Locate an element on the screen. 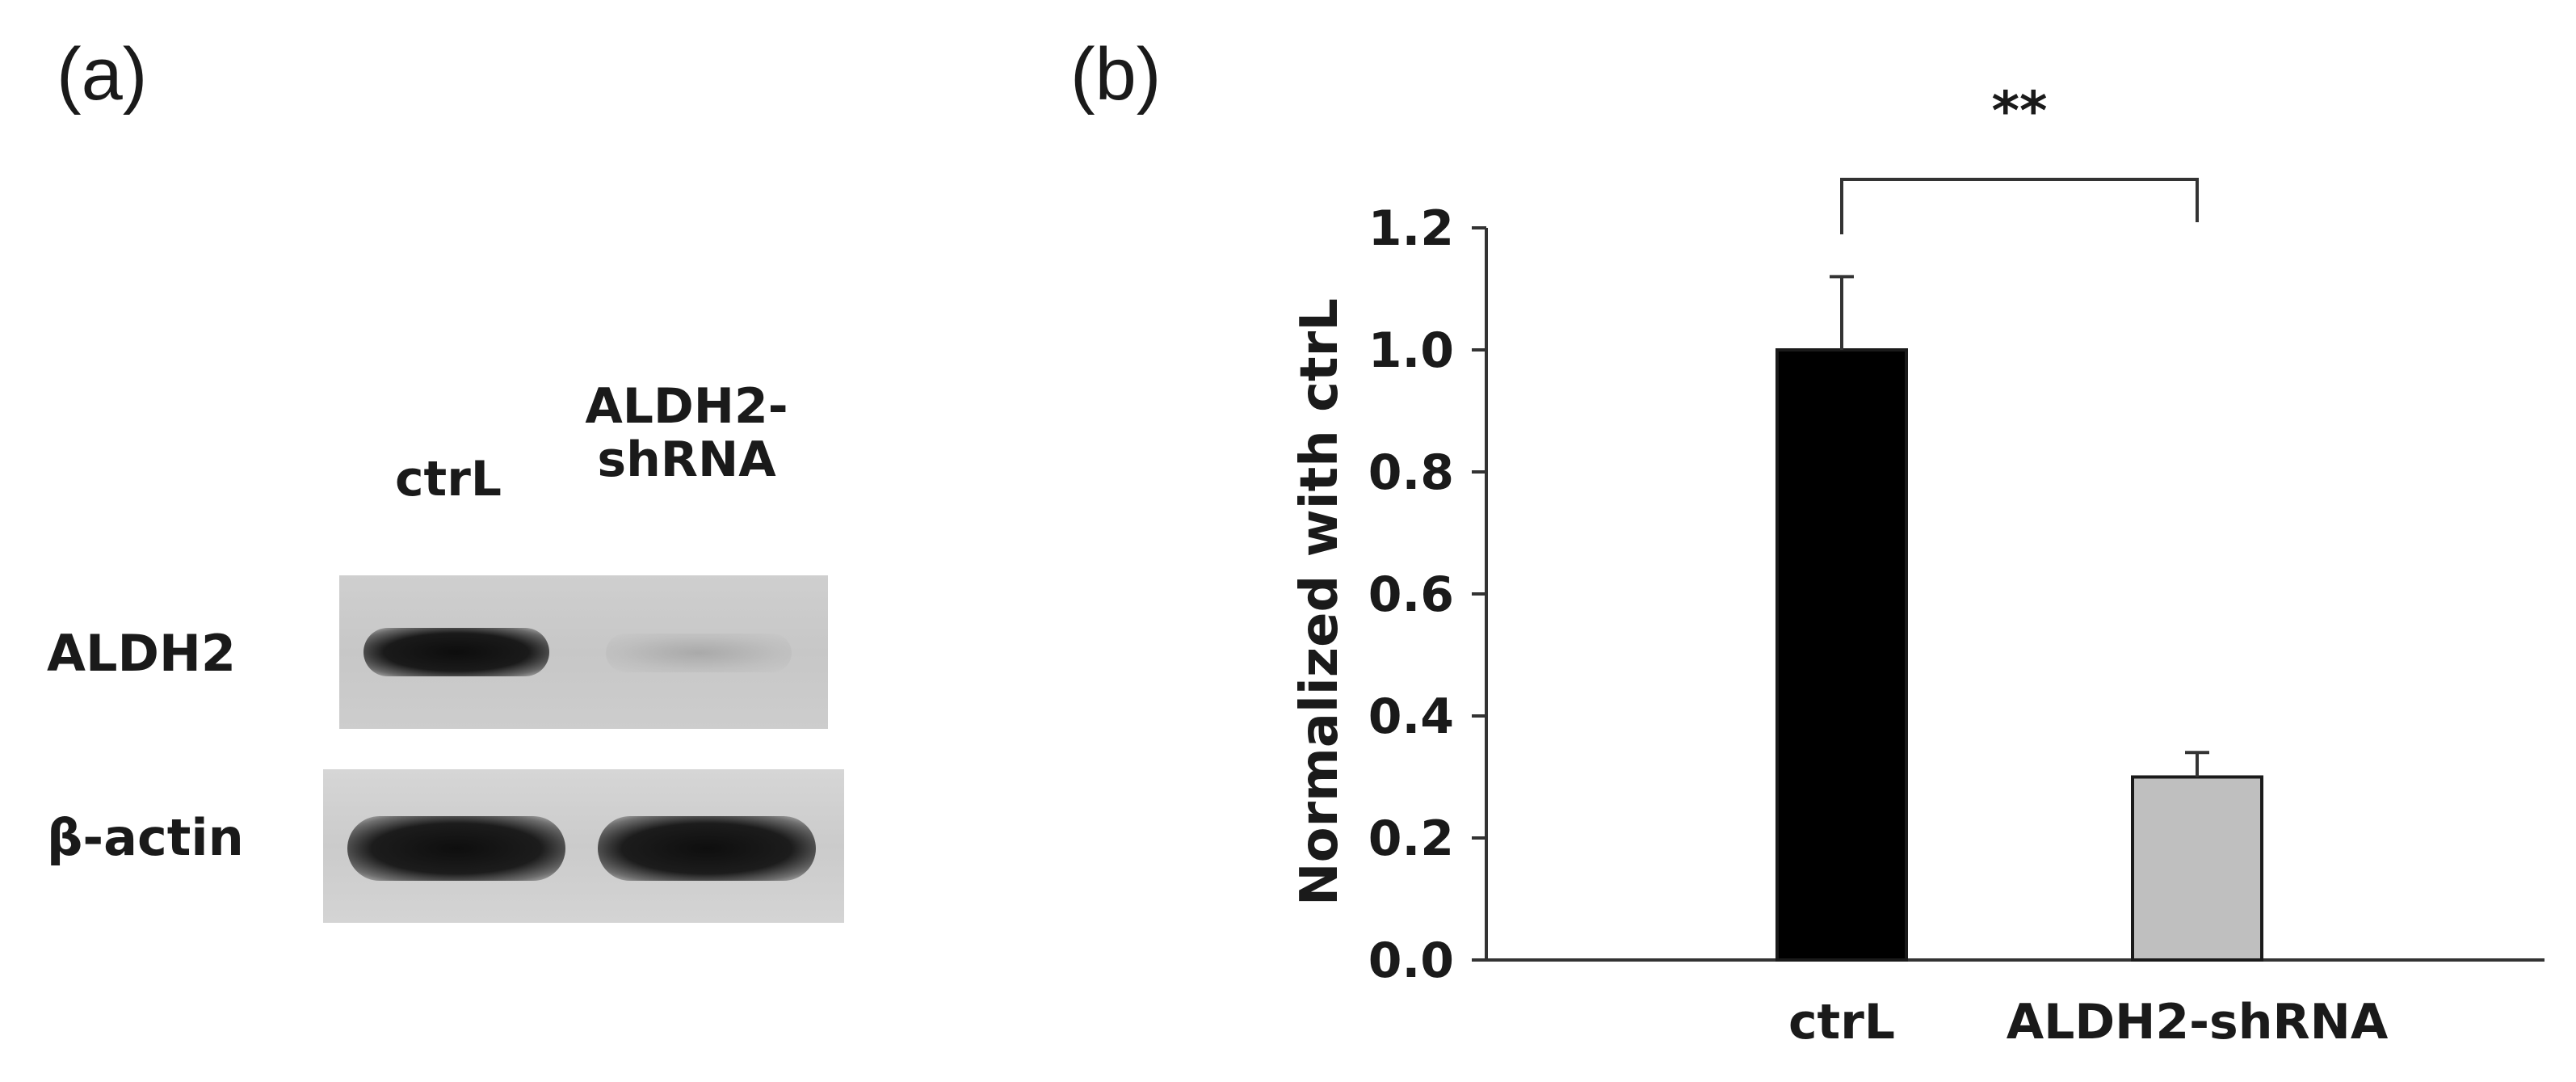 The width and height of the screenshot is (2576, 1082). significance-label: ** is located at coordinates (2019, 111).